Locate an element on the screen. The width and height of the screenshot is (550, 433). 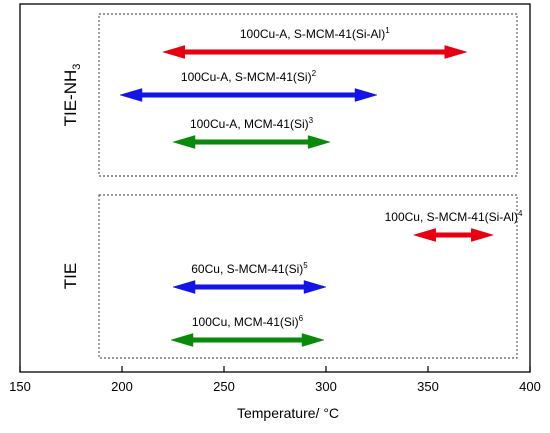
range-label-text: 100Cu, MCM-41(Si) is located at coordinates (245, 322).